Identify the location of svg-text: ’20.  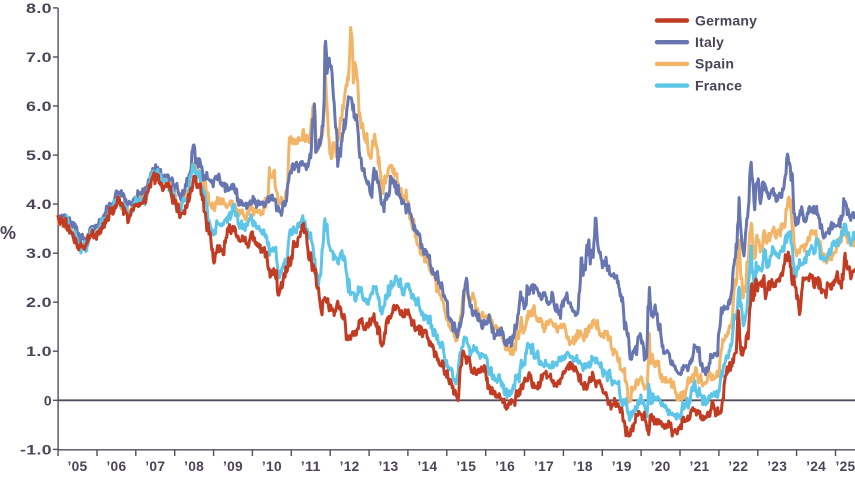
(661, 466).